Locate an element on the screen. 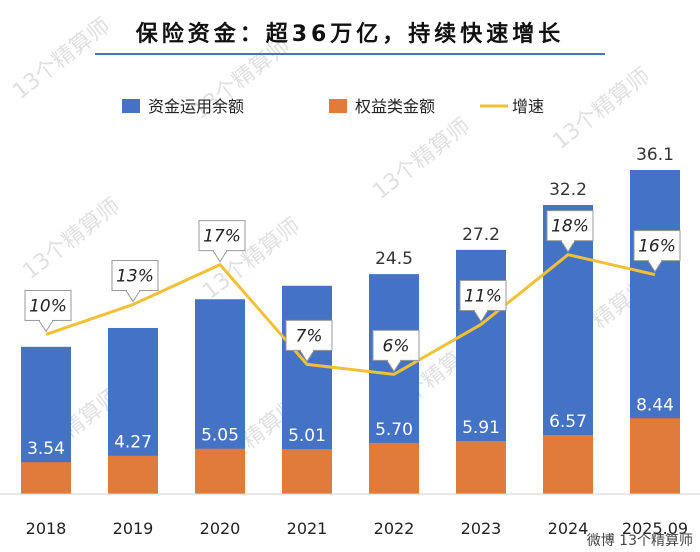 The height and width of the screenshot is (552, 700). bar-equity-2018 is located at coordinates (46, 478).